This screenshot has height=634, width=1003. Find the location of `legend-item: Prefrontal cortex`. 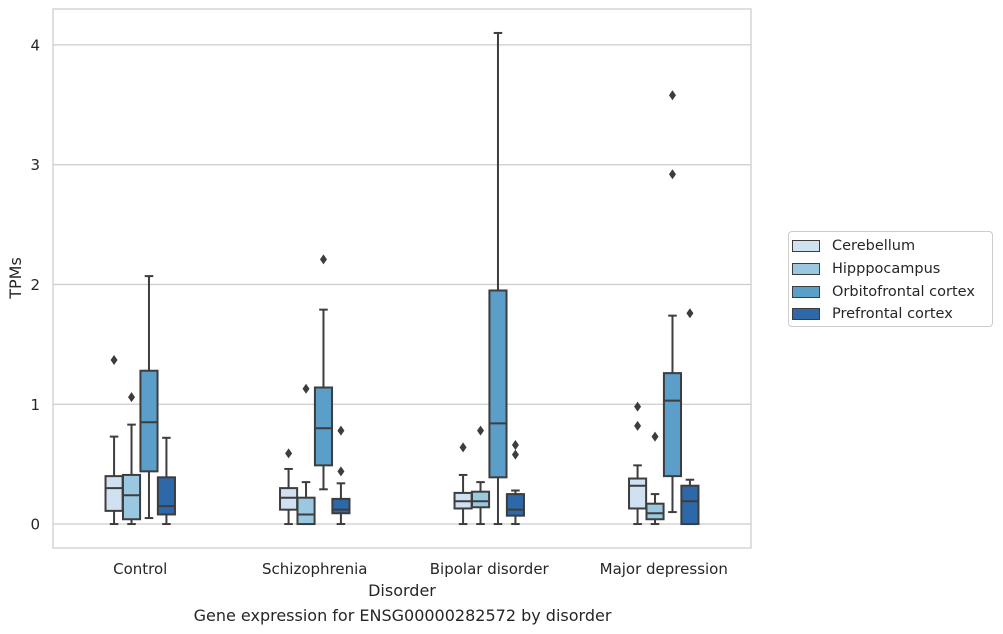

legend-item: Prefrontal cortex is located at coordinates (892, 314).